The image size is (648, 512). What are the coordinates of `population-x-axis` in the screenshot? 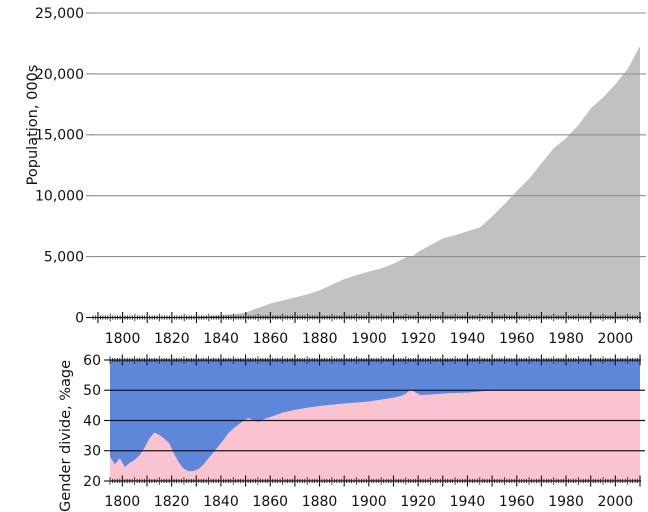 It's located at (366, 317).